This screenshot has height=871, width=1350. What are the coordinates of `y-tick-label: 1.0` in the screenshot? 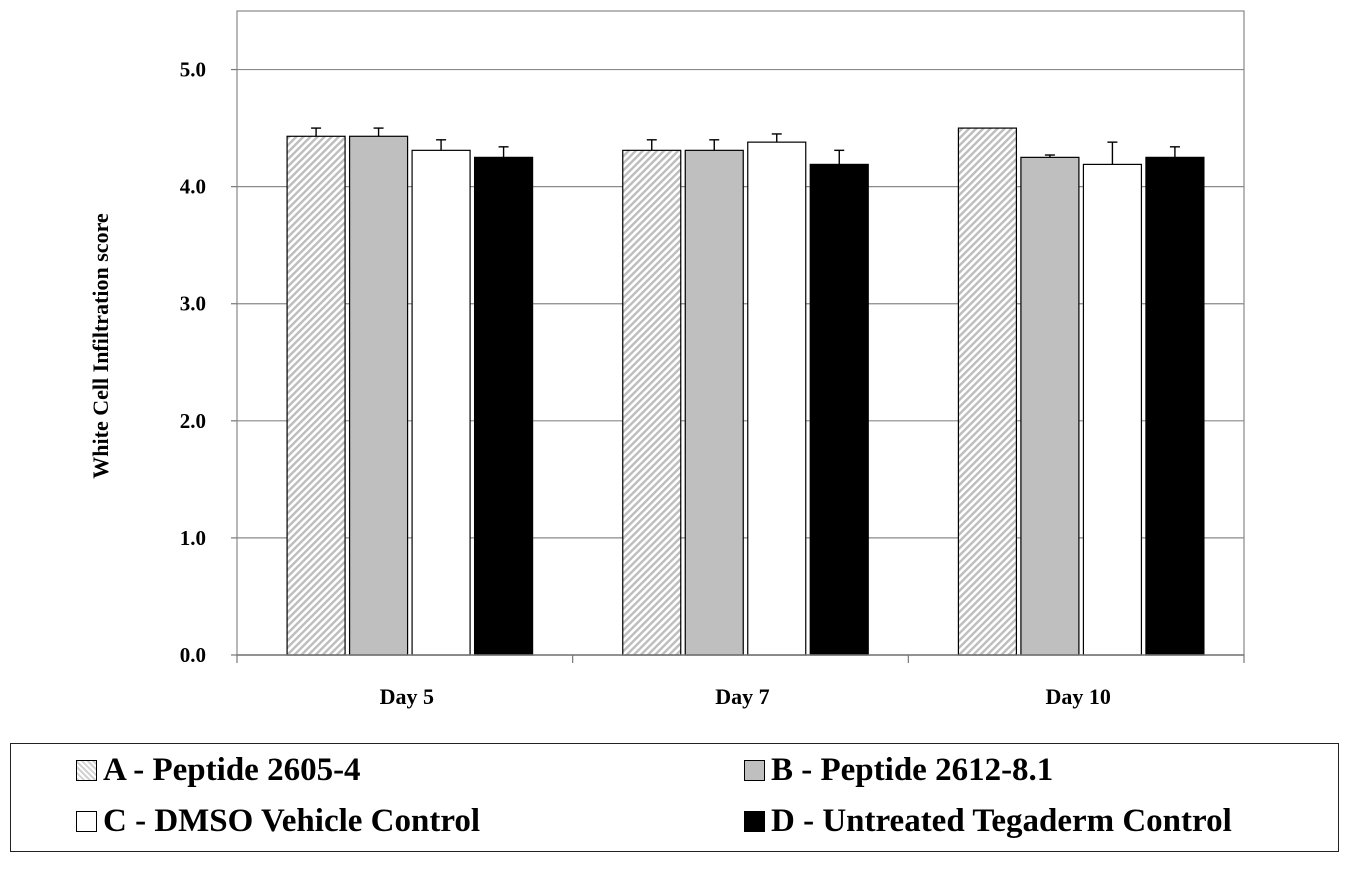 It's located at (193, 538).